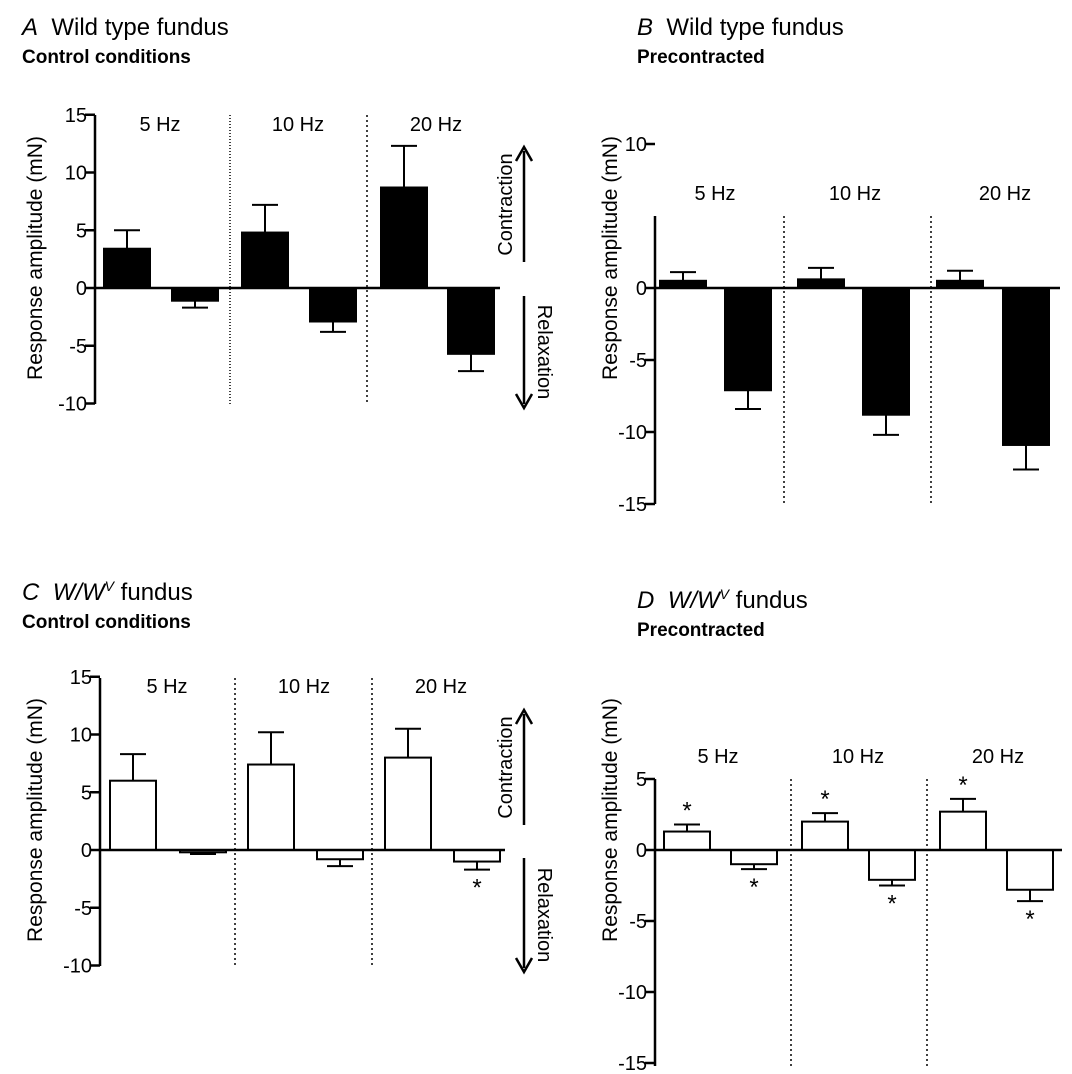 The width and height of the screenshot is (1072, 1074). Describe the element at coordinates (701, 630) in the screenshot. I see `panel-d-subtitle: Precontracted` at that location.